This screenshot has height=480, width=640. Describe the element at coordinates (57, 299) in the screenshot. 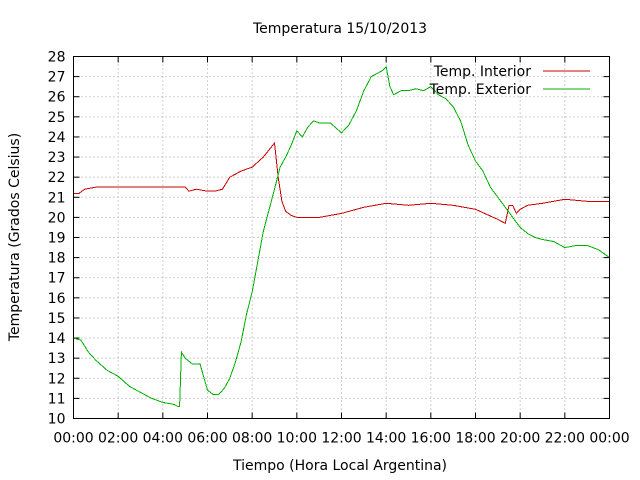

I see `y-tick-label: 16` at that location.